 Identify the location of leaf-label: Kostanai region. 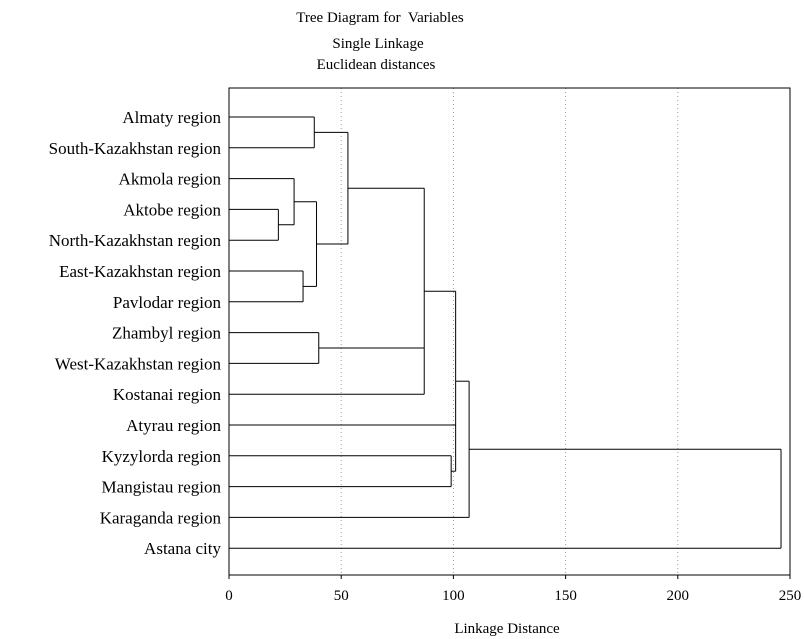
(167, 394).